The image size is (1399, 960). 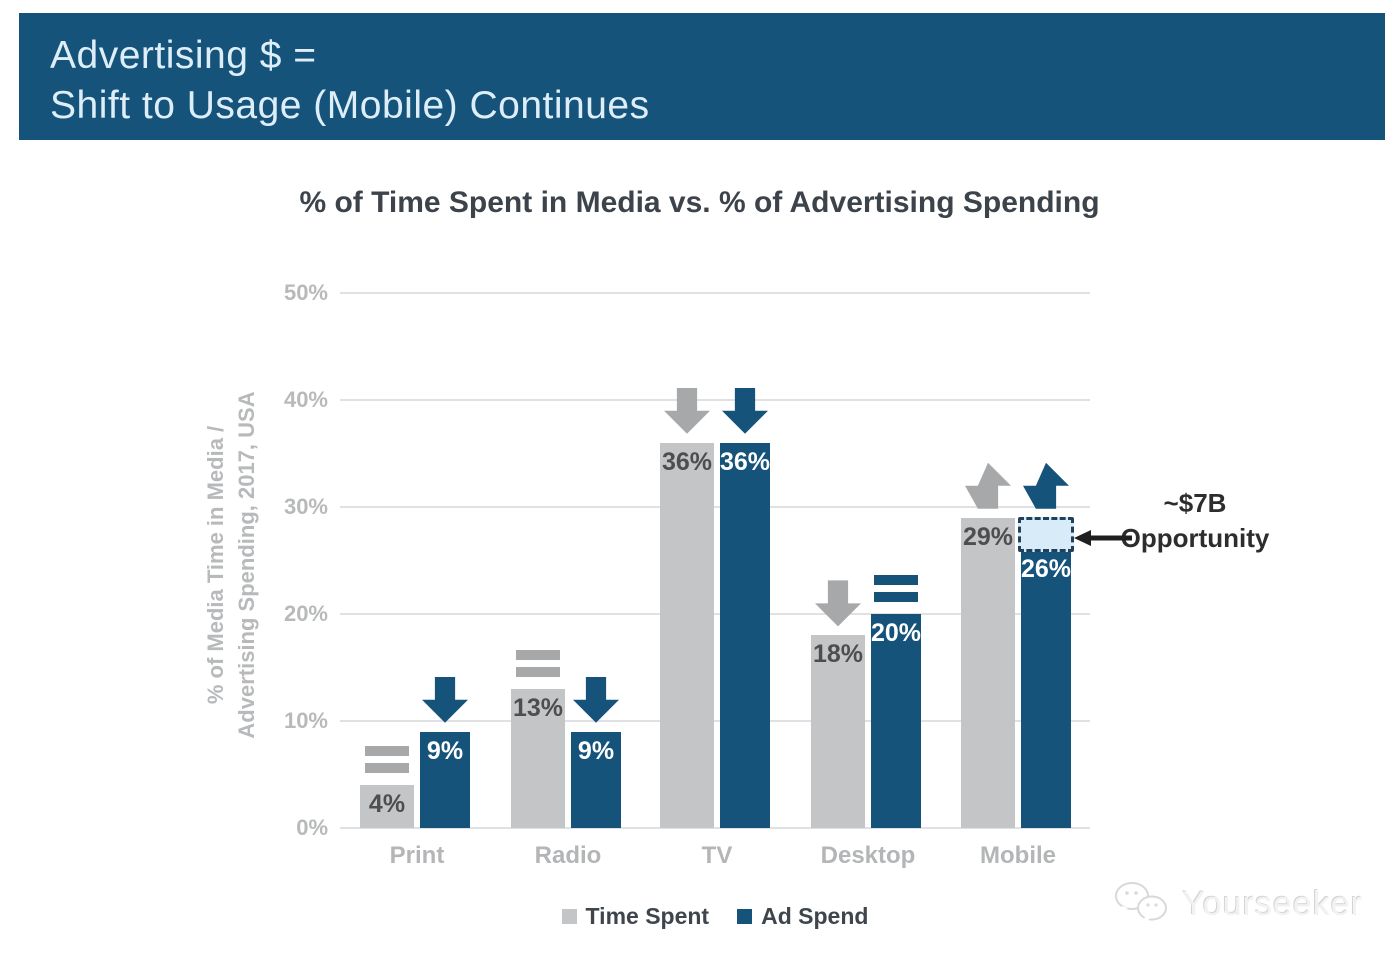 I want to click on bar-time-spent: 13%, so click(x=538, y=758).